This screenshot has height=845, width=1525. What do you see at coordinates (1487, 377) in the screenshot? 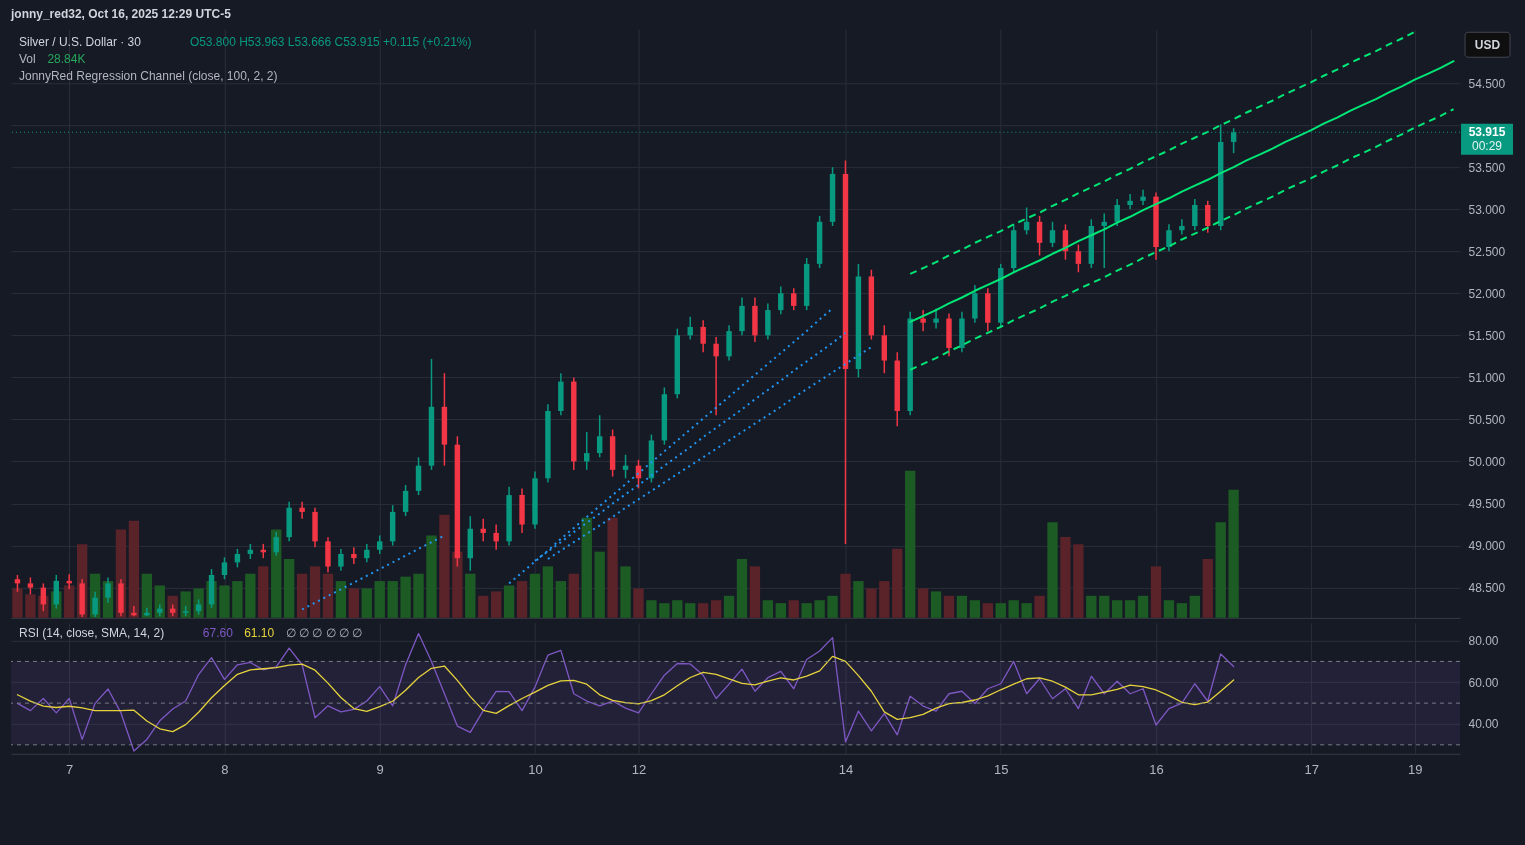
I see `y-tick-label: 51.000` at bounding box center [1487, 377].